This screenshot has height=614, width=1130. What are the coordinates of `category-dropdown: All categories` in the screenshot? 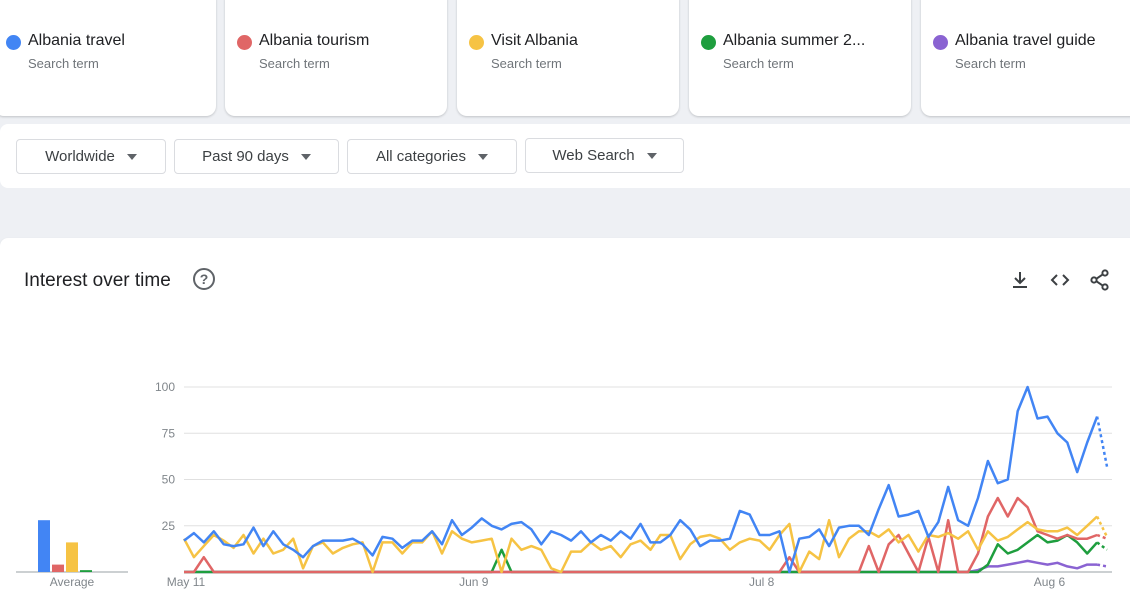 It's located at (432, 156).